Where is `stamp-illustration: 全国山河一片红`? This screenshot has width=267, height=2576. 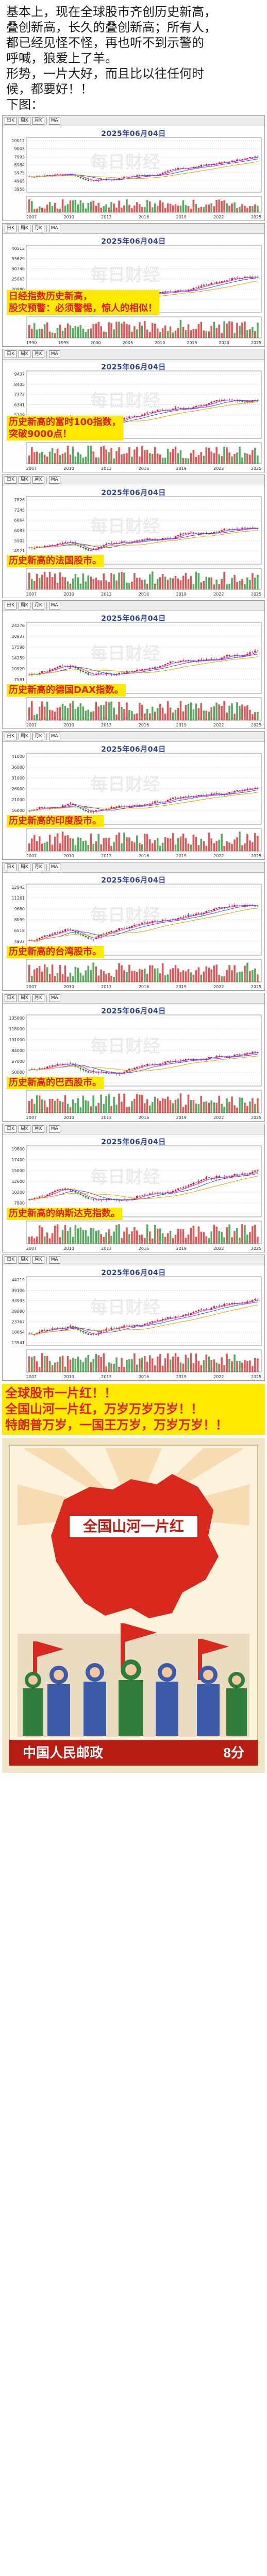 stamp-illustration: 全国山河一片红 is located at coordinates (133, 1605).